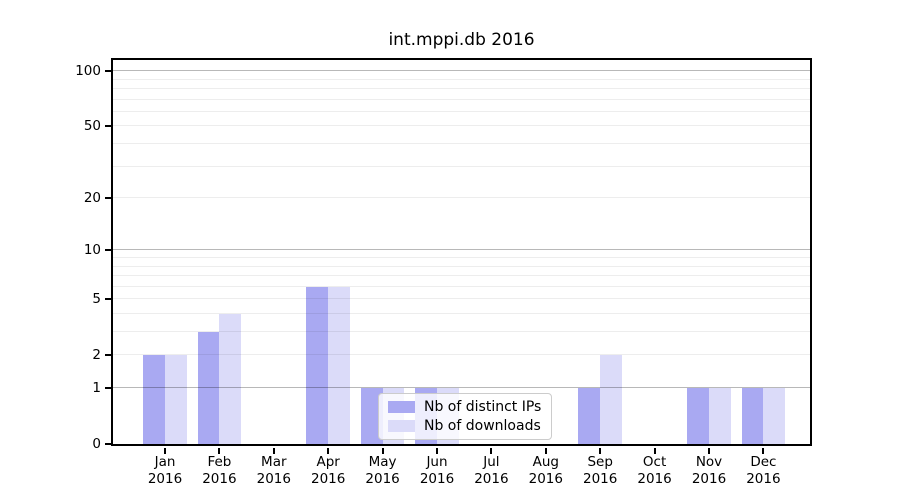 This screenshot has height=500, width=900. Describe the element at coordinates (763, 470) in the screenshot. I see `x-tick-label-dec: Dec 2016` at that location.